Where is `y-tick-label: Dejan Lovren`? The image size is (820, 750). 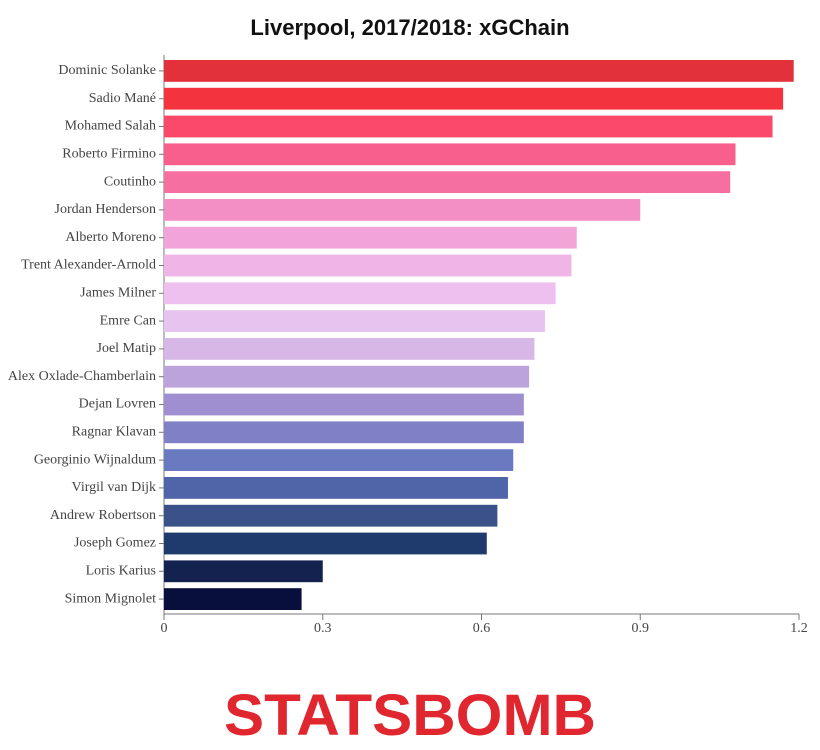
y-tick-label: Dejan Lovren is located at coordinates (117, 404).